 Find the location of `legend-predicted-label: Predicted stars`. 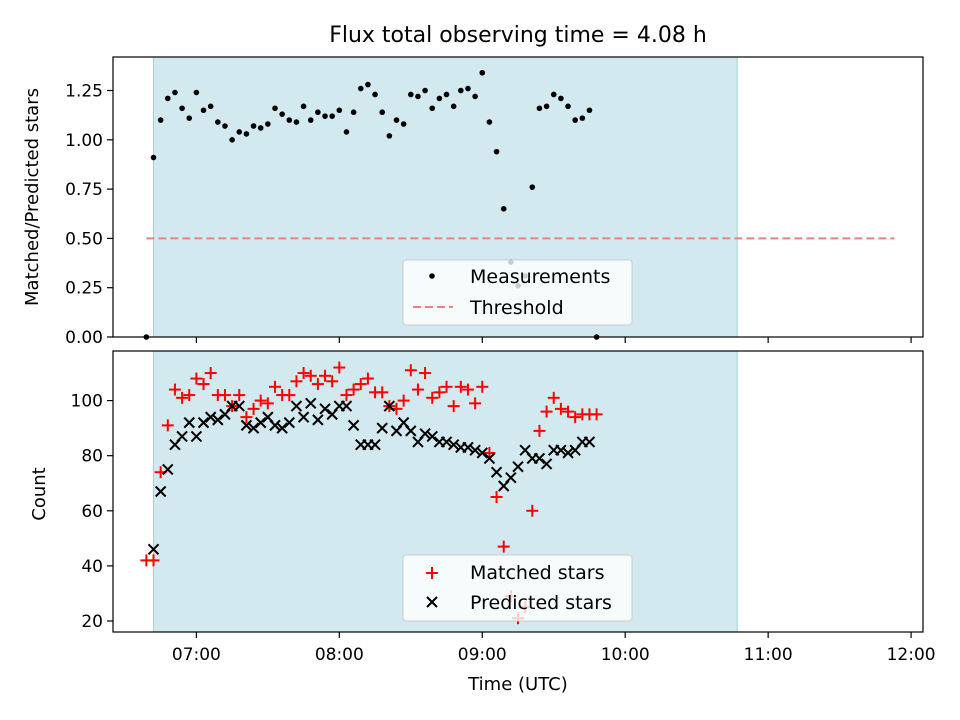

legend-predicted-label: Predicted stars is located at coordinates (541, 603).